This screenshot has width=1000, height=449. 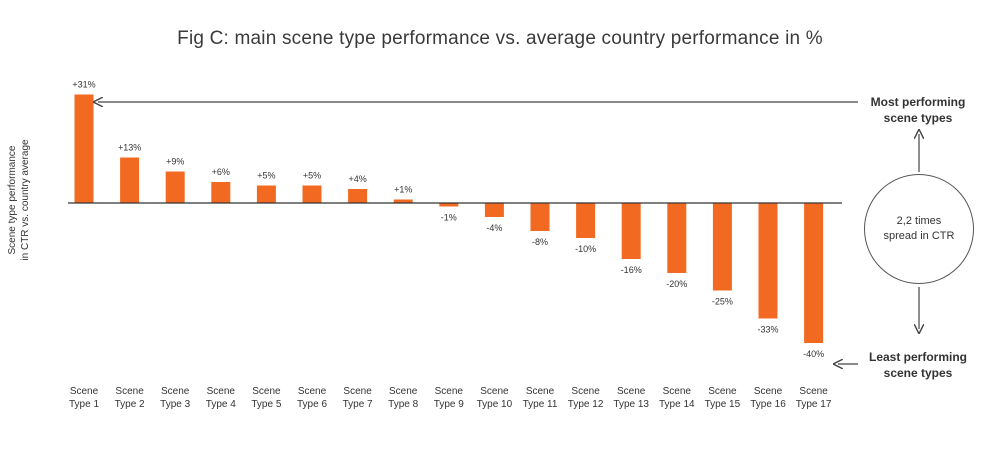 I want to click on x-tick-label-scene-type-14: Scene Type 14, so click(x=677, y=398).